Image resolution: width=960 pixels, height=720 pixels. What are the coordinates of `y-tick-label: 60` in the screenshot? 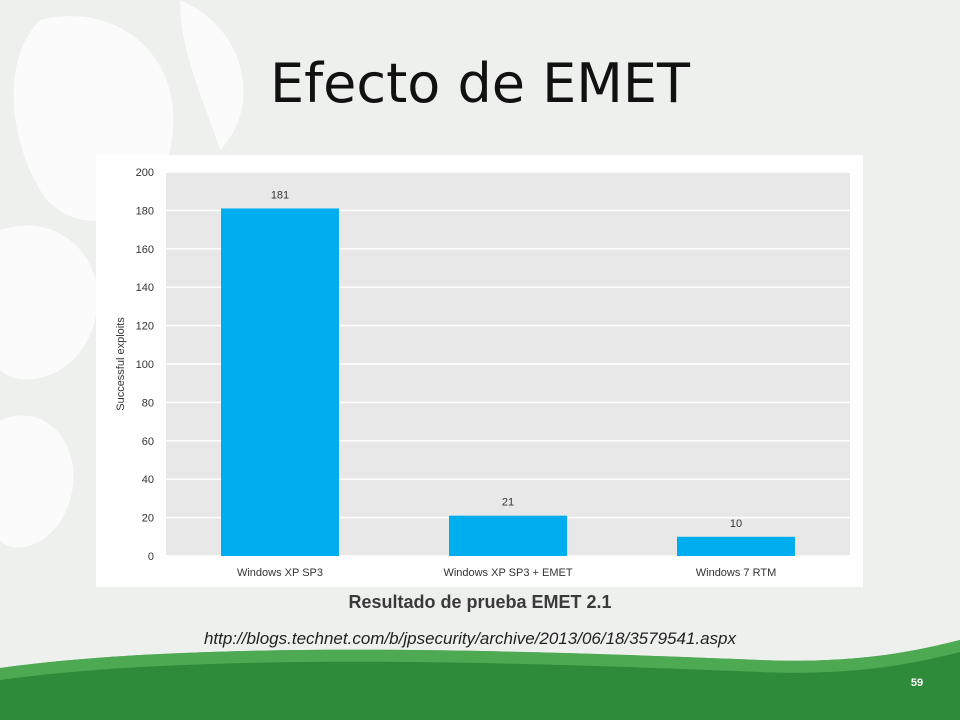 It's located at (148, 442).